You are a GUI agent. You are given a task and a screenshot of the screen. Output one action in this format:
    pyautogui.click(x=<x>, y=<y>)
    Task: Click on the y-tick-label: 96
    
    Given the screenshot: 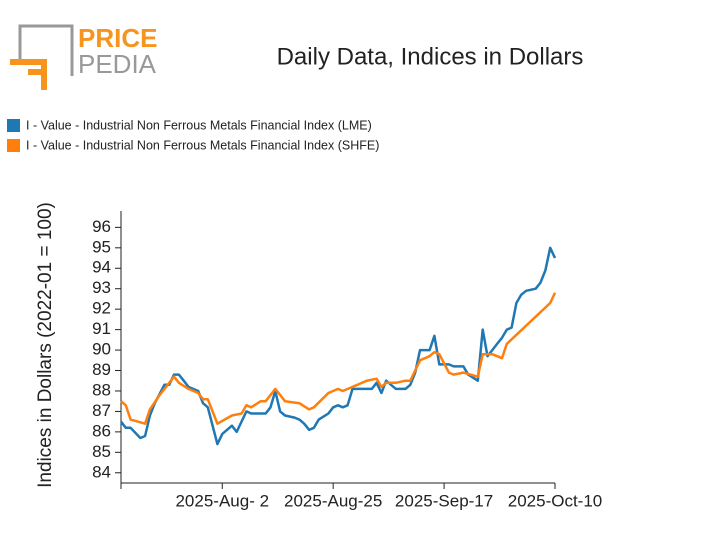 What is the action you would take?
    pyautogui.click(x=101, y=226)
    